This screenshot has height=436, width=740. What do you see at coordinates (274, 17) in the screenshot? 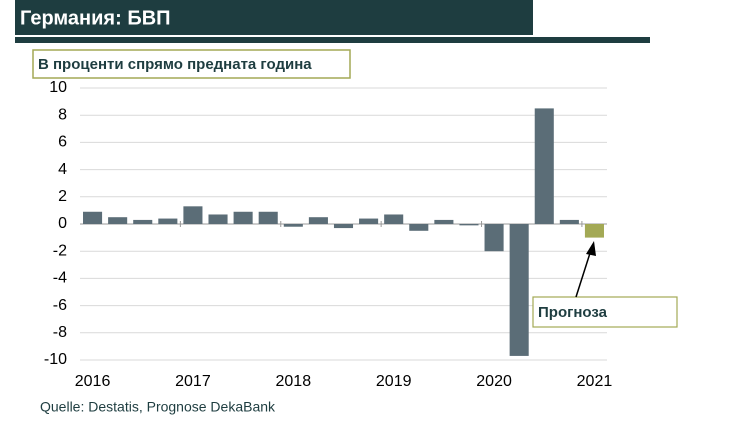
I see `title-banner` at bounding box center [274, 17].